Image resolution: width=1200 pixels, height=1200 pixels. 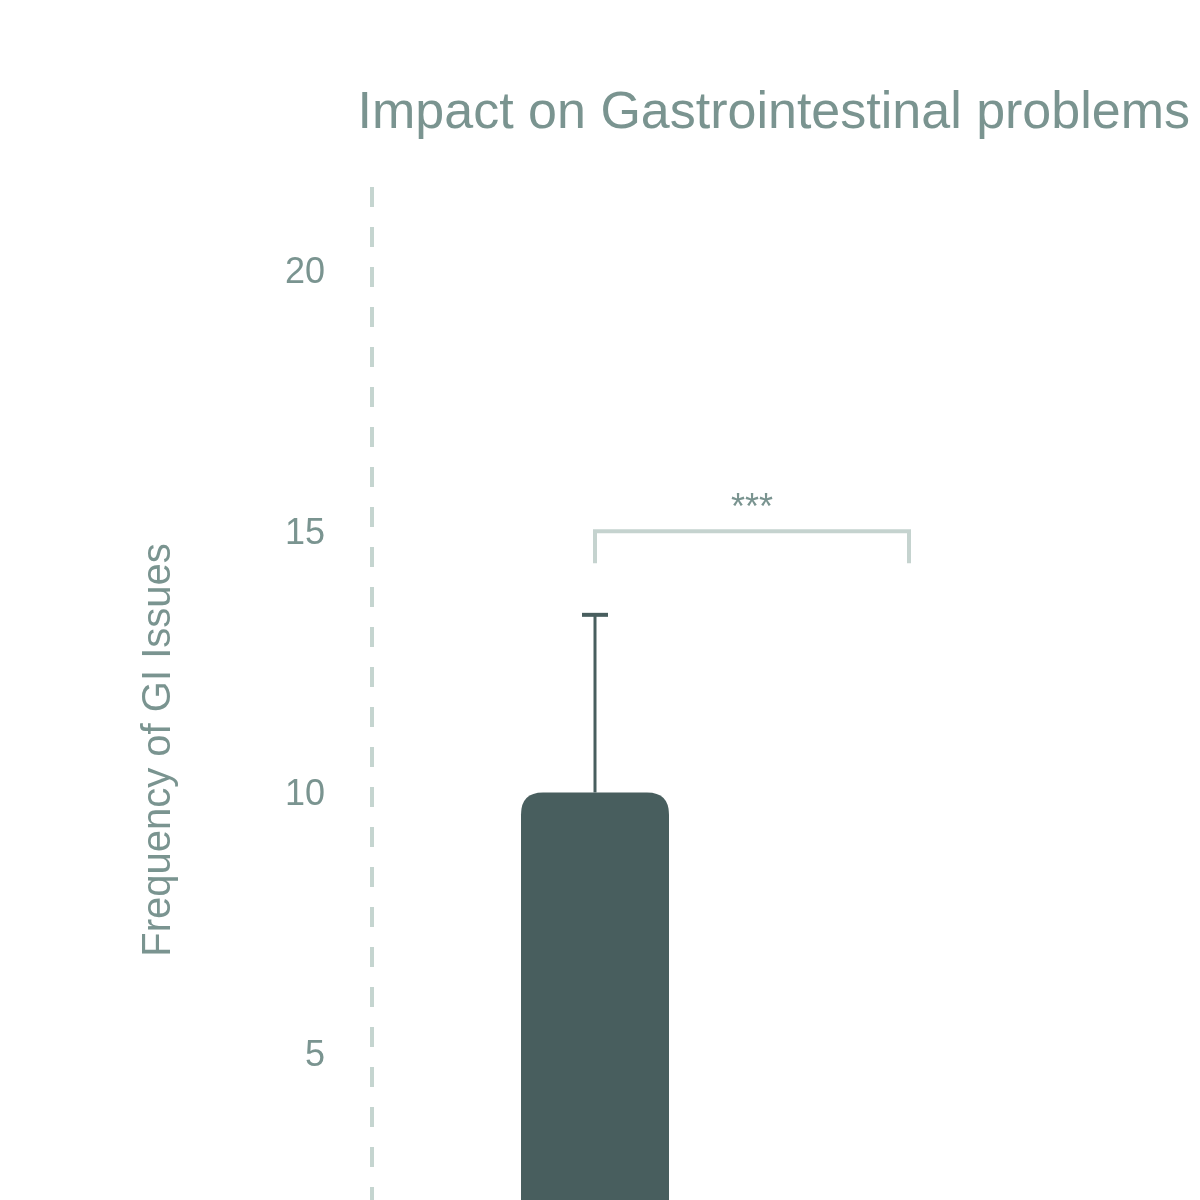 What do you see at coordinates (773, 110) in the screenshot?
I see `text: Impact on Gastrointestinal problems` at bounding box center [773, 110].